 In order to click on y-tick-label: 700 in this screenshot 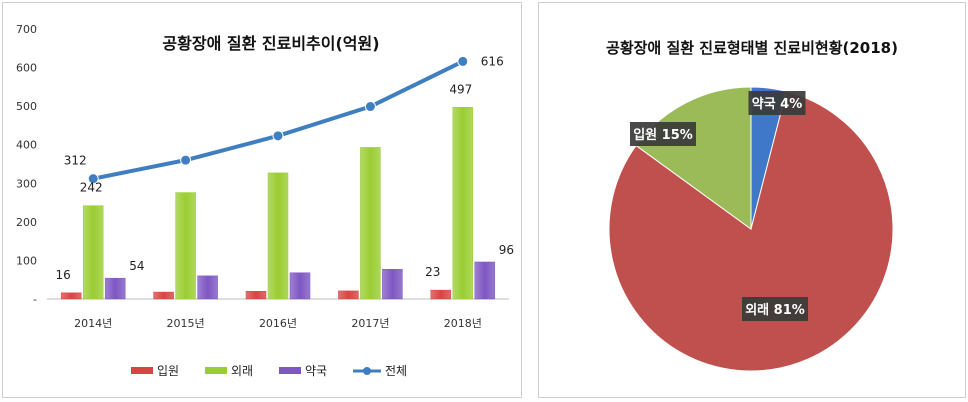, I will do `click(26, 29)`.